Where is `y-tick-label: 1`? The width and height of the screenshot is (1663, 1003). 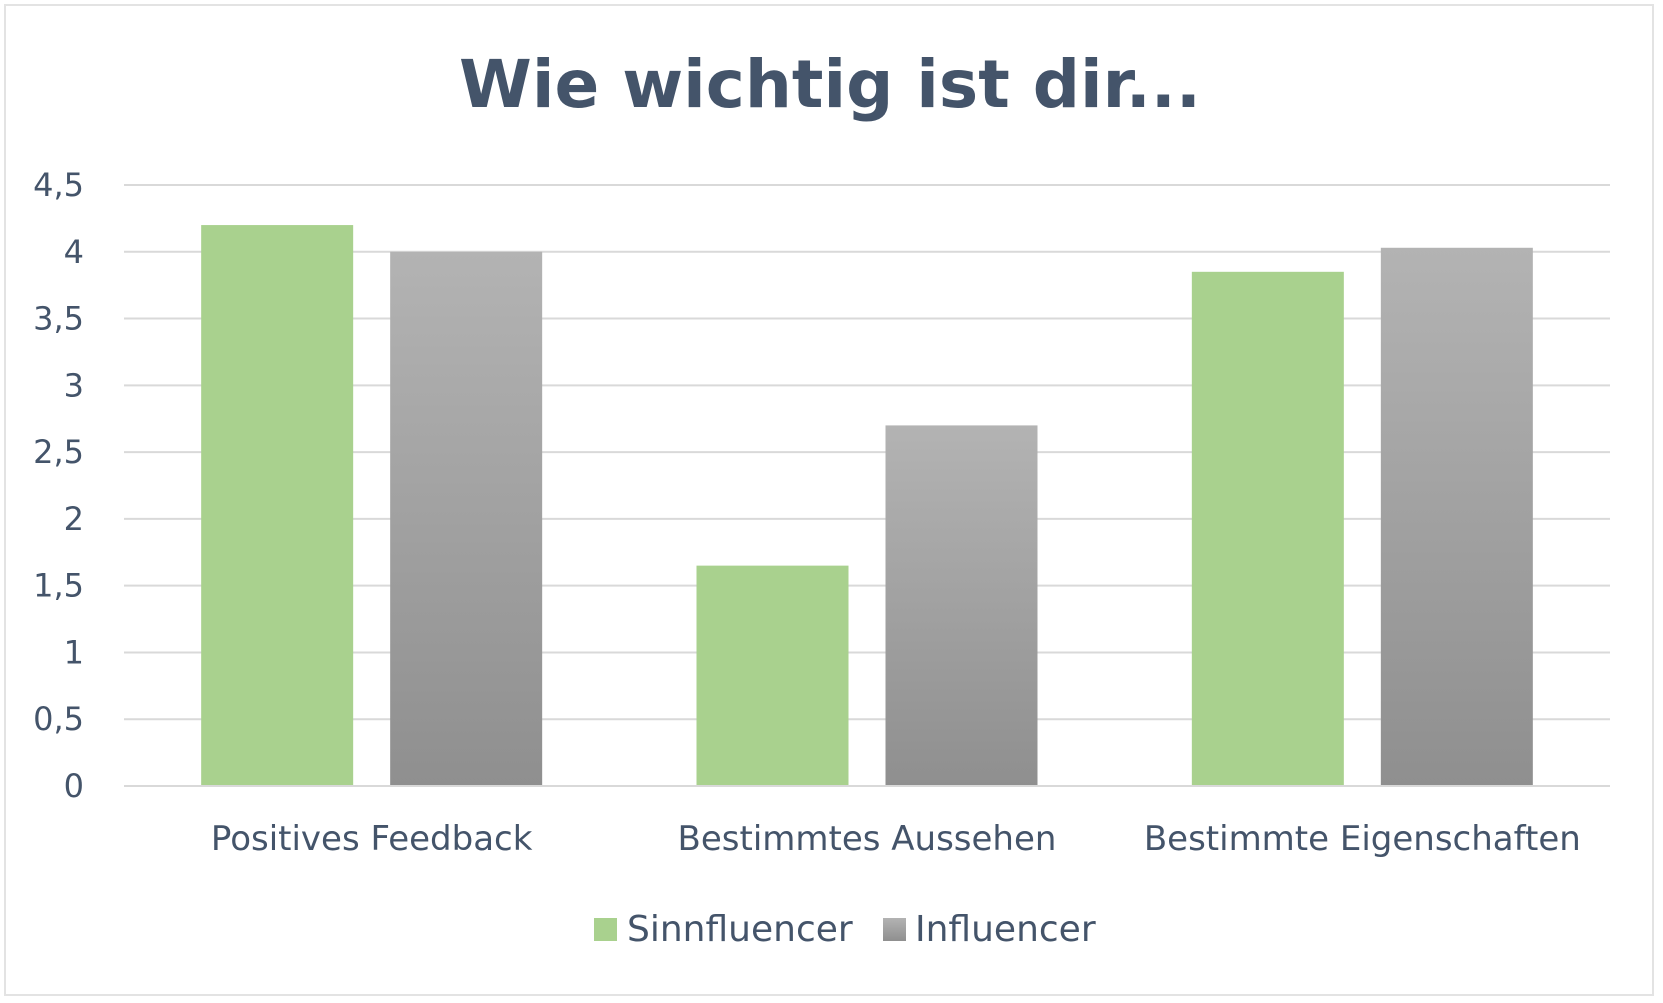 y-tick-label: 1 is located at coordinates (74, 652).